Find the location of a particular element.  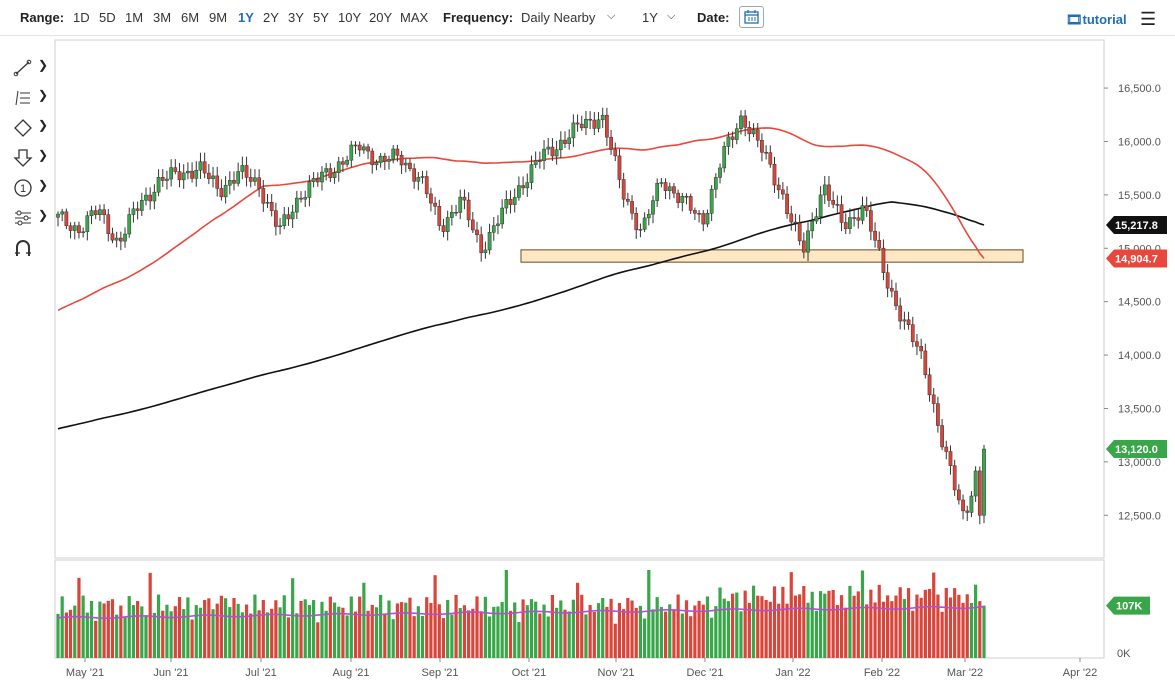

support-zone is located at coordinates (772, 256).